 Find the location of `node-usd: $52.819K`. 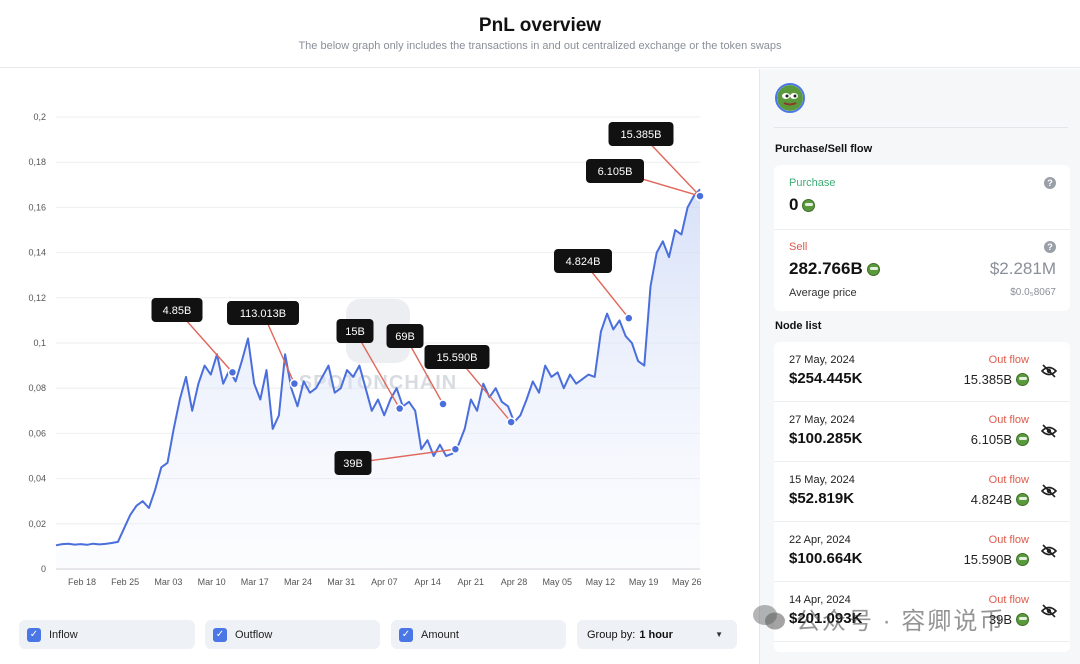

node-usd: $52.819K is located at coordinates (822, 498).